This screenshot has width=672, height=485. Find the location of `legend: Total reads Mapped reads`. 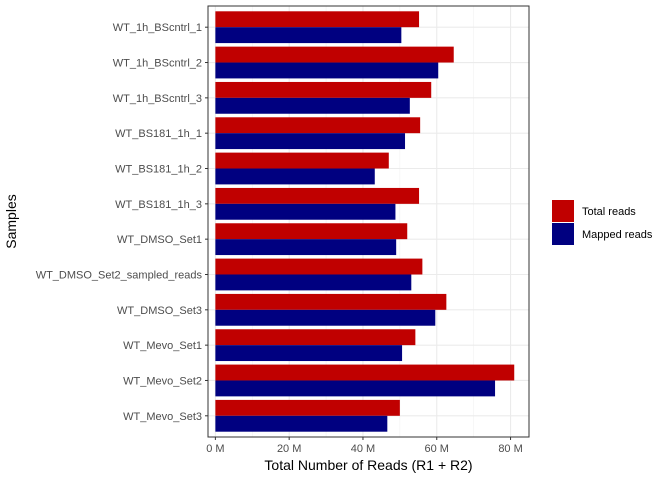

legend: Total reads Mapped reads is located at coordinates (602, 222).